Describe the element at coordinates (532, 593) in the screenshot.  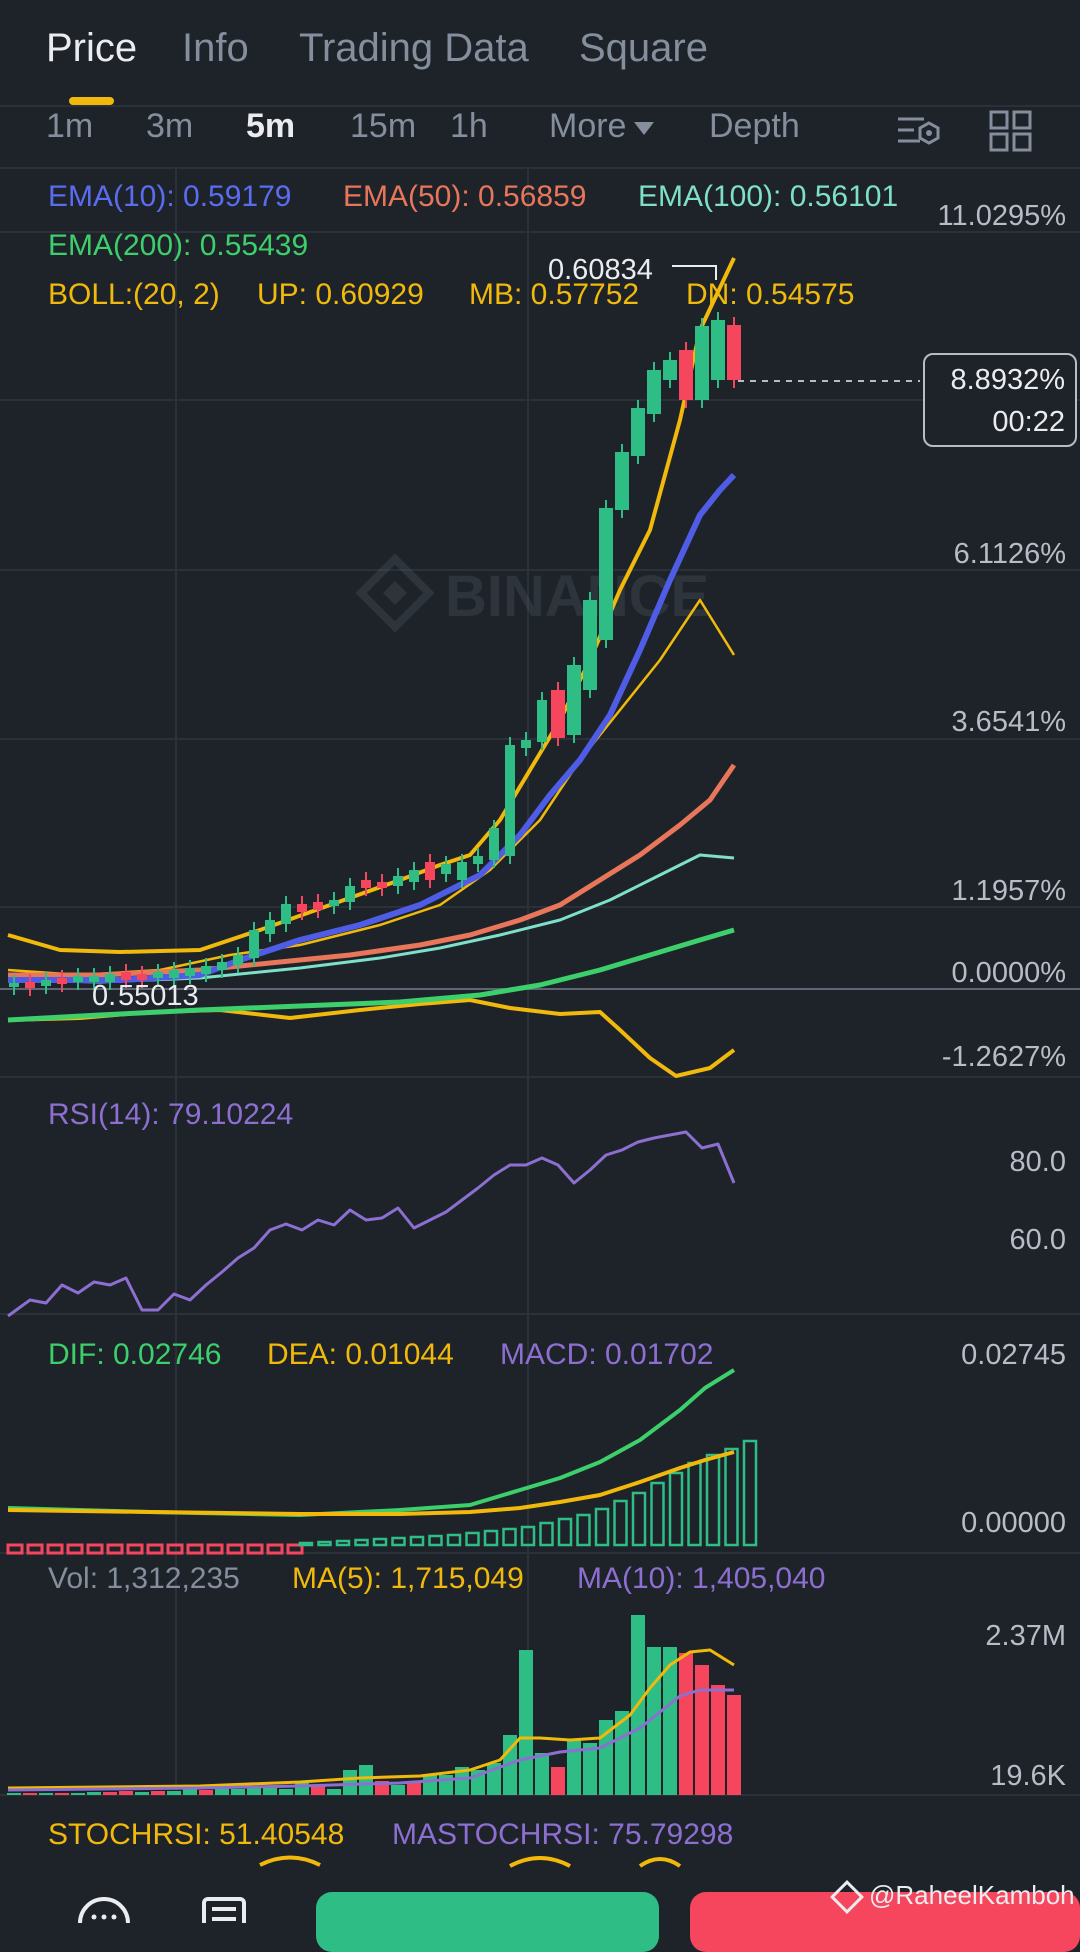
I see `binance-watermark-logo: BINANCE` at that location.